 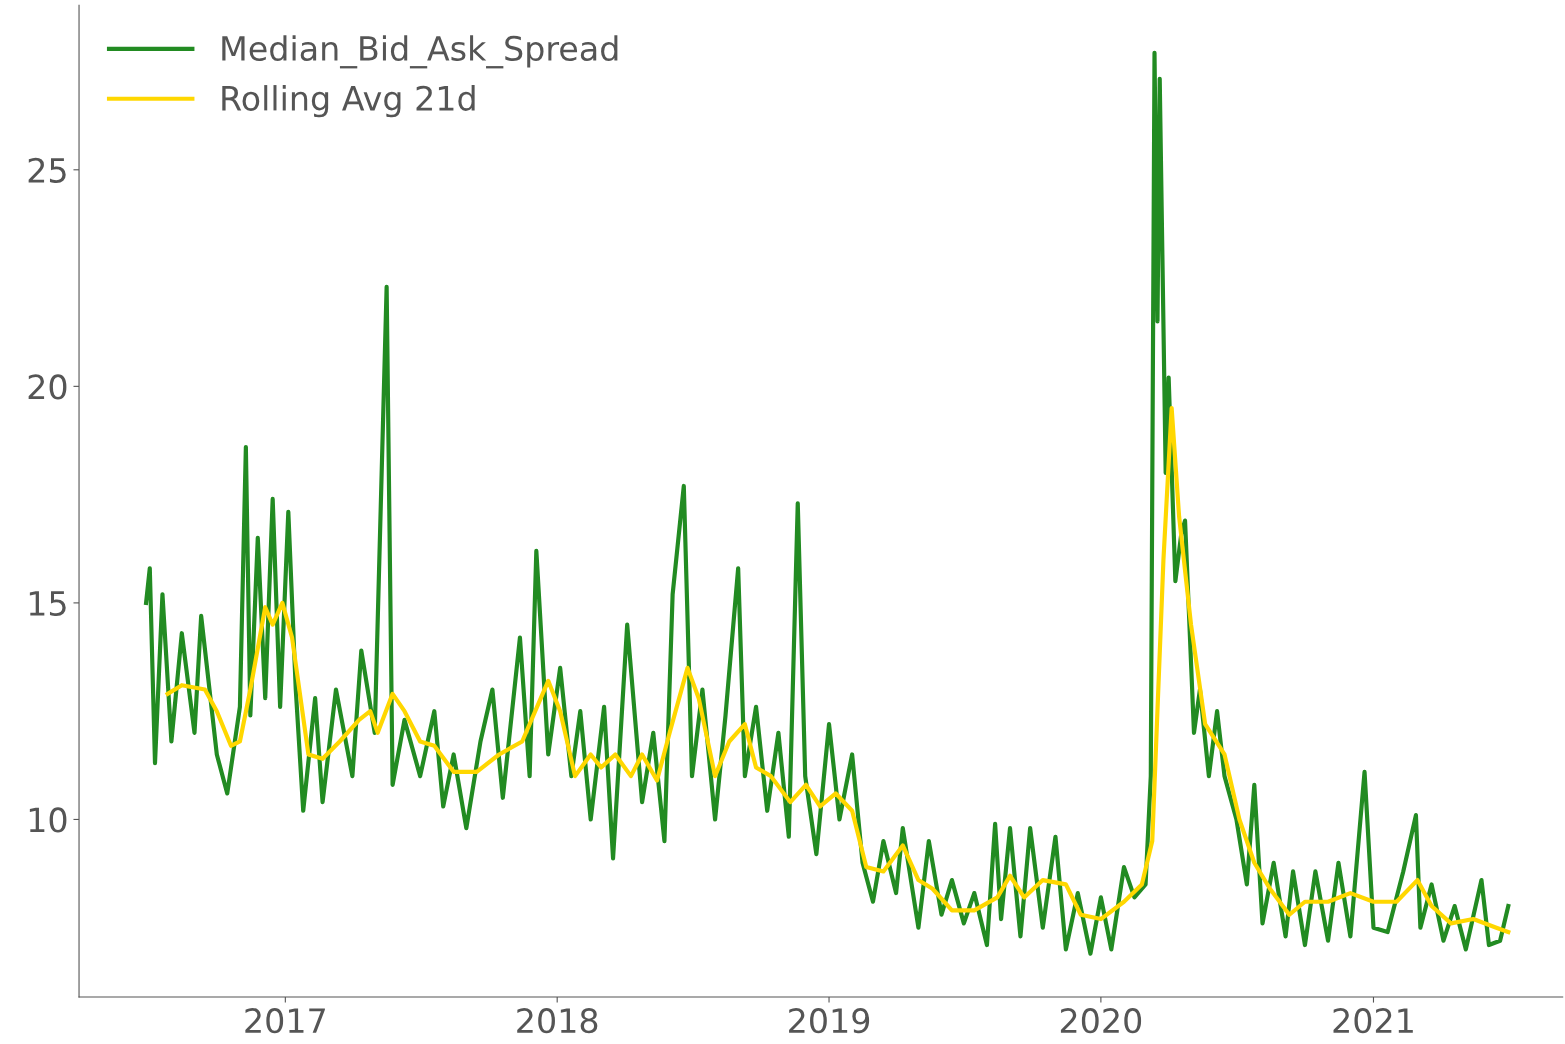 What do you see at coordinates (420, 52) in the screenshot?
I see `legend-label: Median_Bid_Ask_Spread` at bounding box center [420, 52].